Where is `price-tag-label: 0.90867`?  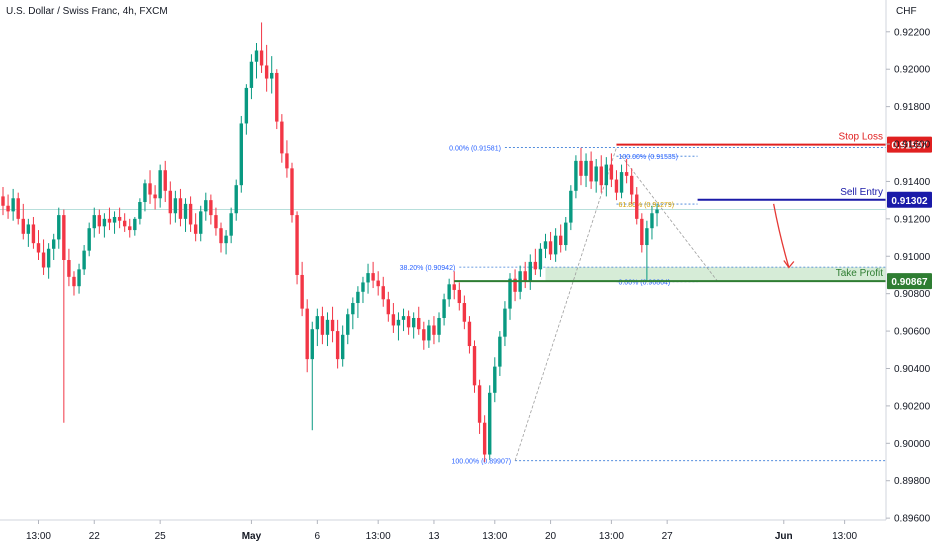 price-tag-label: 0.90867 is located at coordinates (909, 282).